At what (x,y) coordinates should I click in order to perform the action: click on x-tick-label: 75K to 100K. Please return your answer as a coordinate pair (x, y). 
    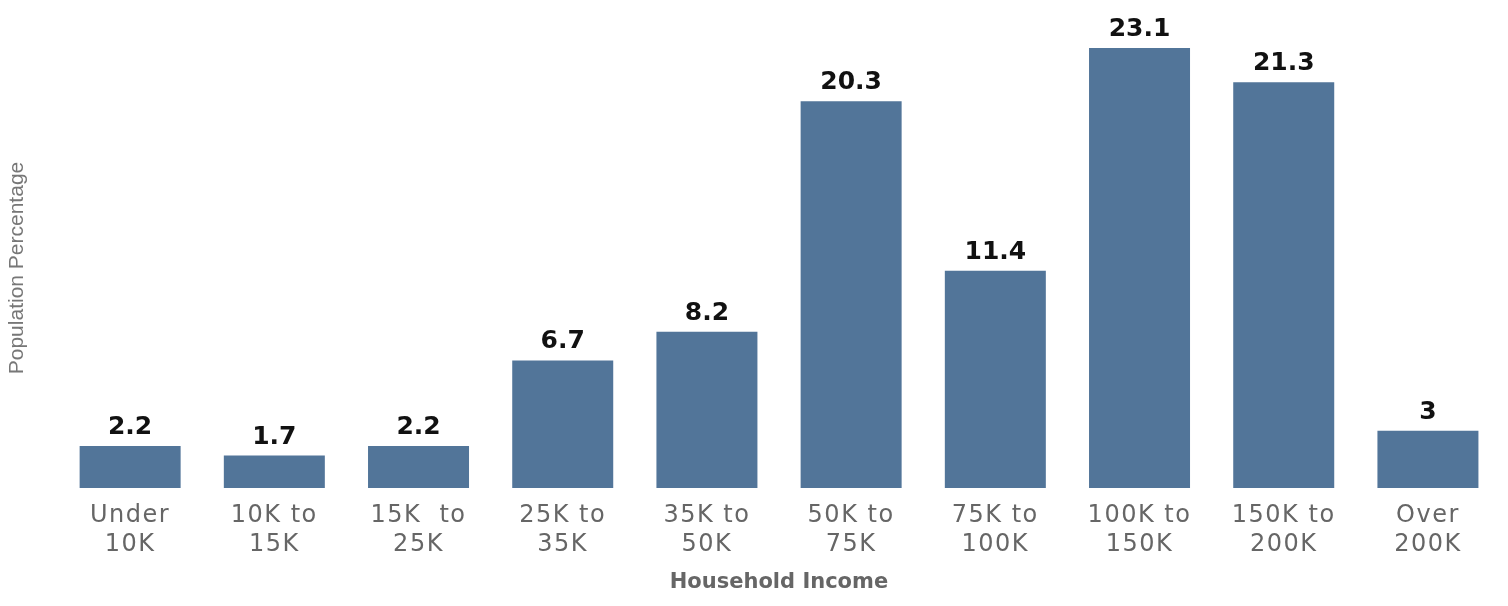
    Looking at the image, I should click on (995, 528).